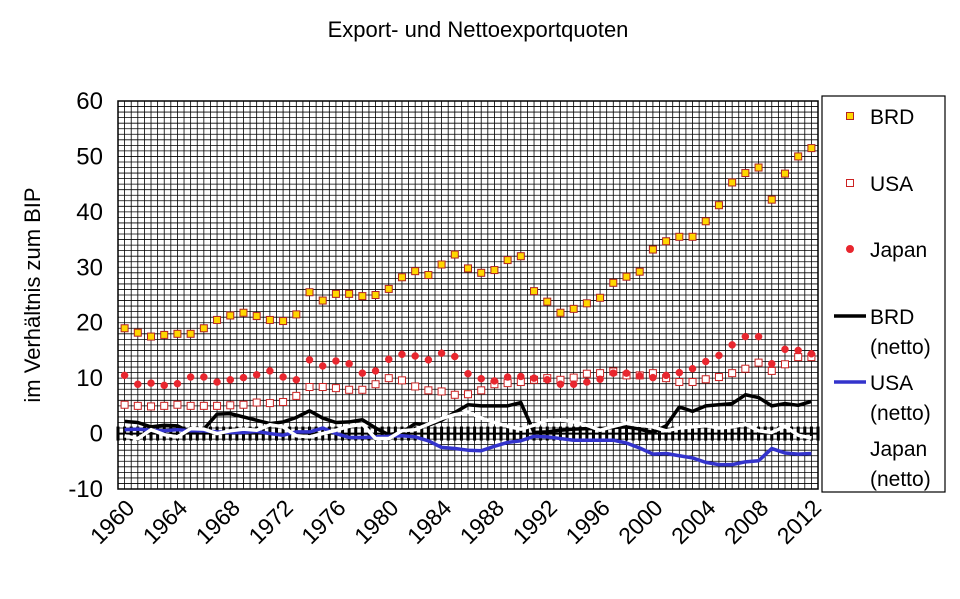  I want to click on legend-label: USA, so click(891, 184).